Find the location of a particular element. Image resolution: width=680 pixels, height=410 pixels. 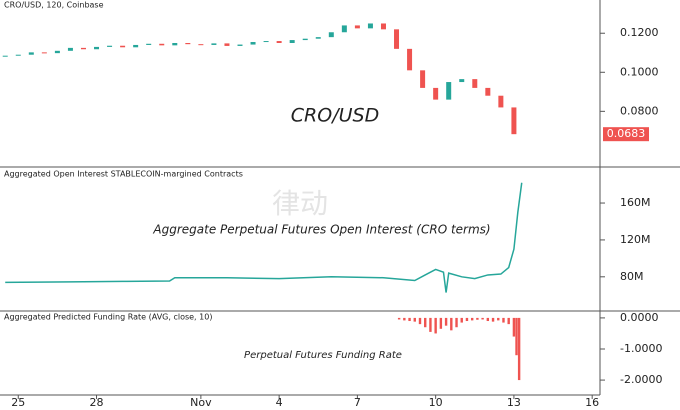

y-tick-label: 0.0000 is located at coordinates (639, 317).